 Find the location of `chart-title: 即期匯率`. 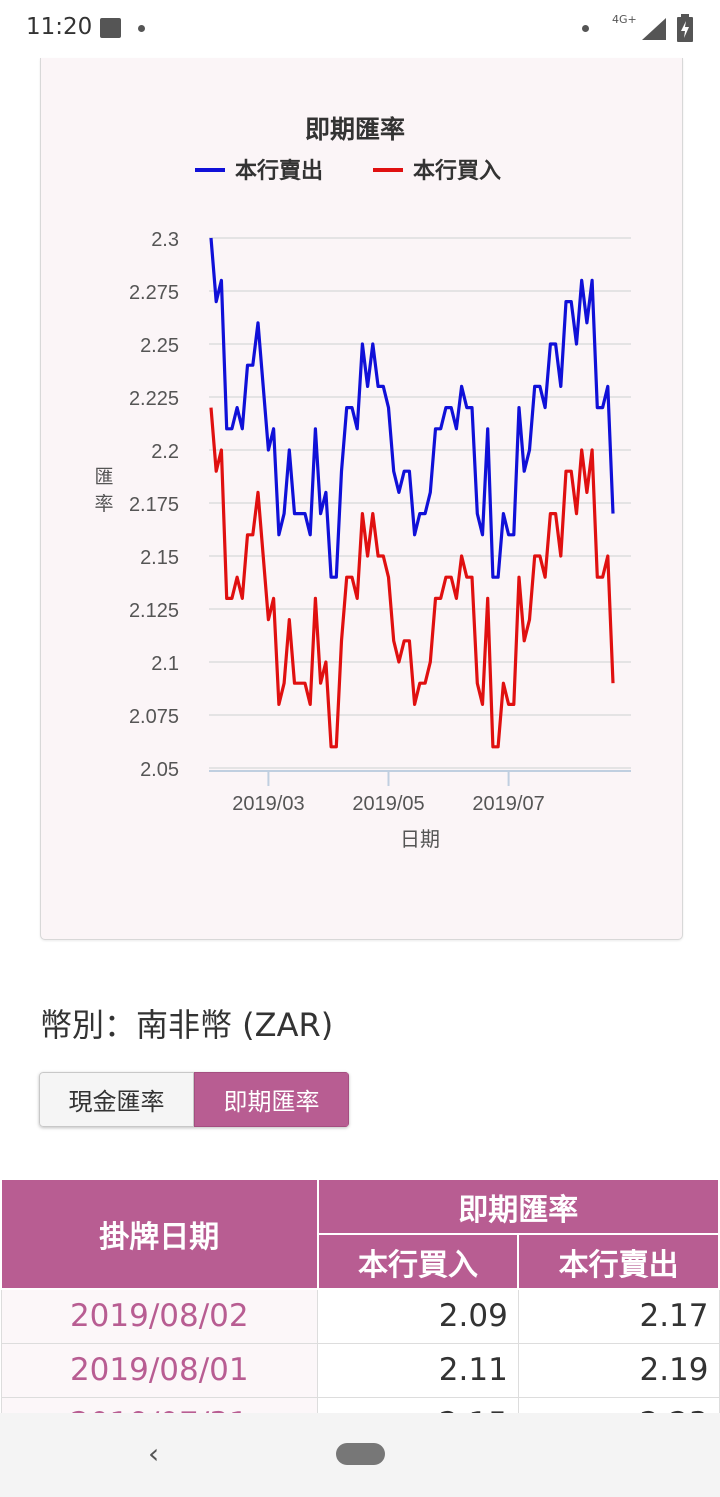

chart-title: 即期匯率 is located at coordinates (355, 129).